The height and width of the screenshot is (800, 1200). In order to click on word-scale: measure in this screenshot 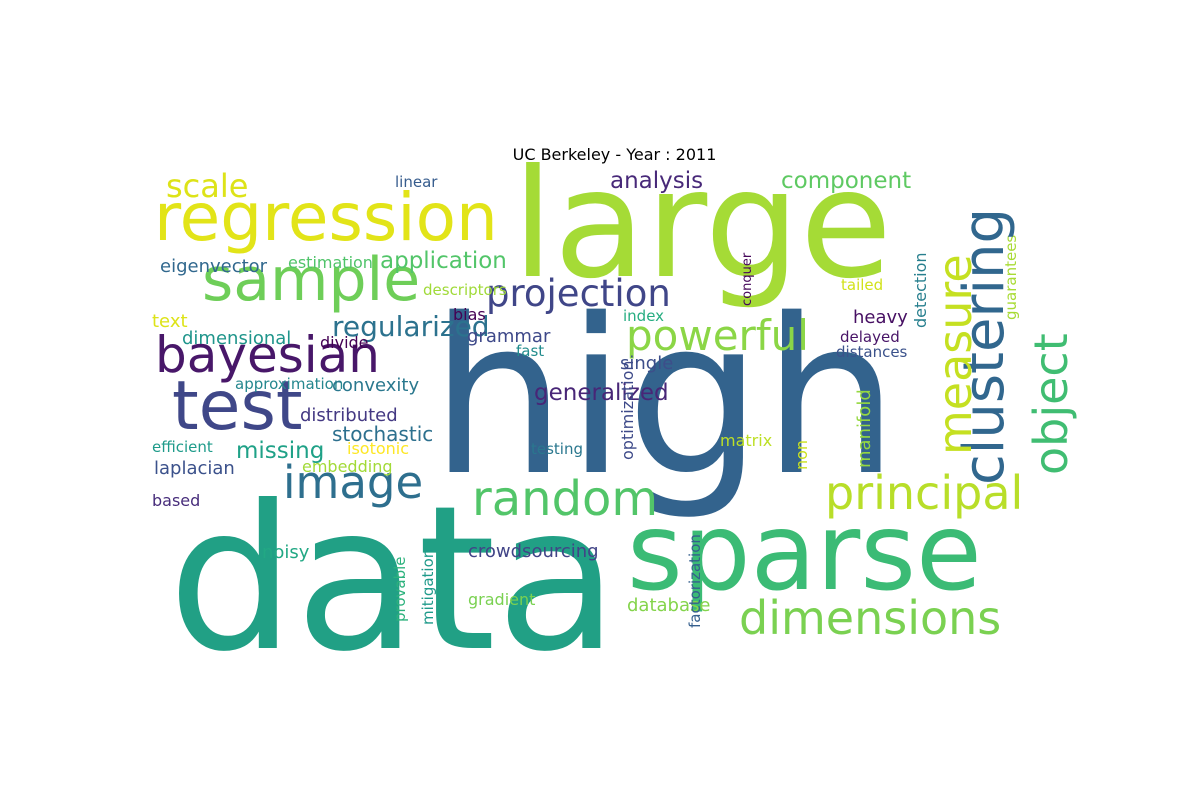, I will do `click(955, 354)`.